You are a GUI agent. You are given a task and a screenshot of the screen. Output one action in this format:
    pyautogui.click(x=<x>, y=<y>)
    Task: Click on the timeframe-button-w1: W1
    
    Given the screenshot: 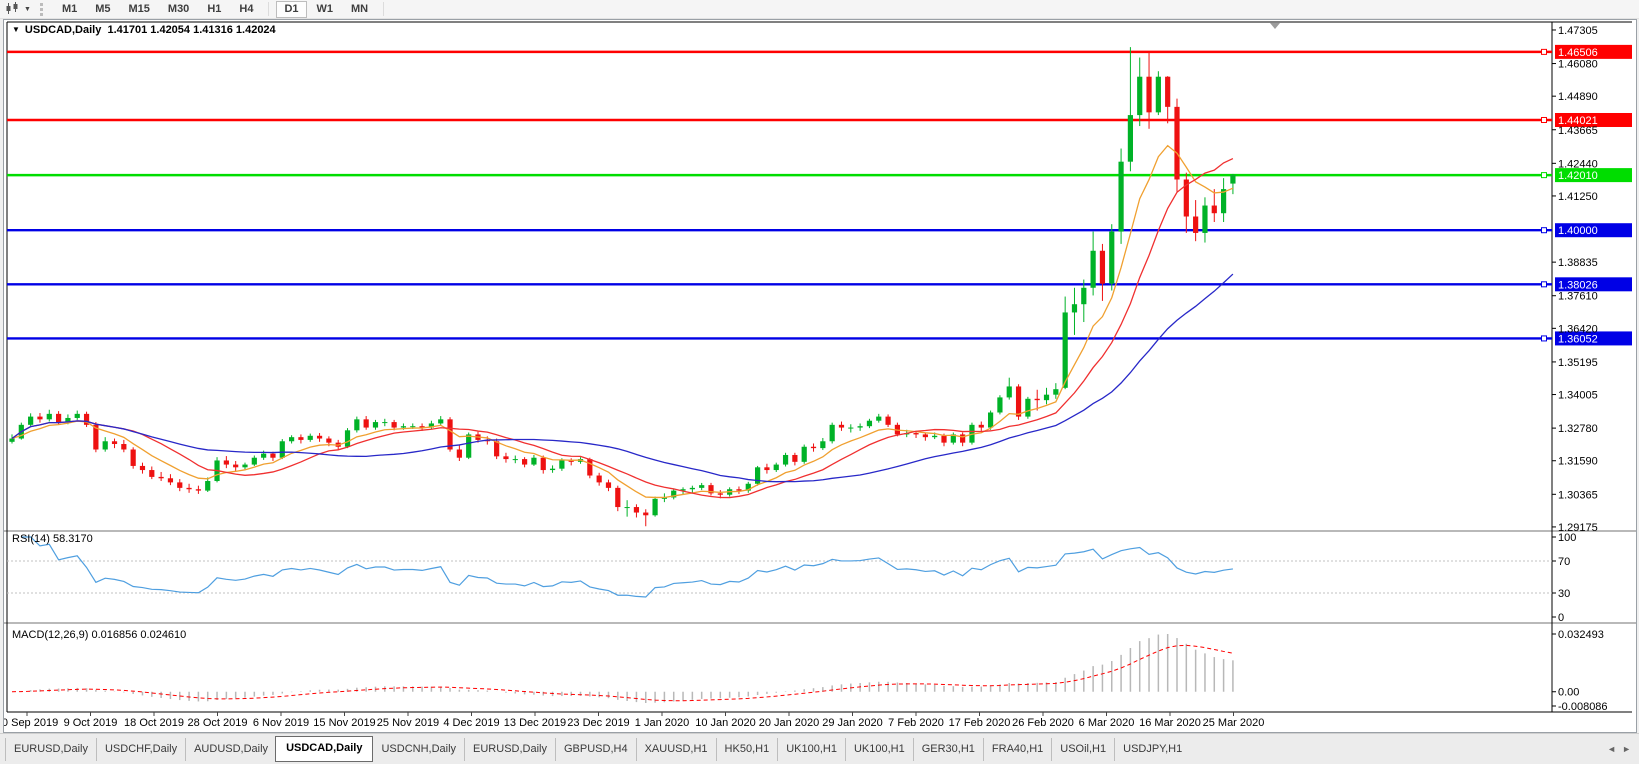 What is the action you would take?
    pyautogui.click(x=325, y=9)
    